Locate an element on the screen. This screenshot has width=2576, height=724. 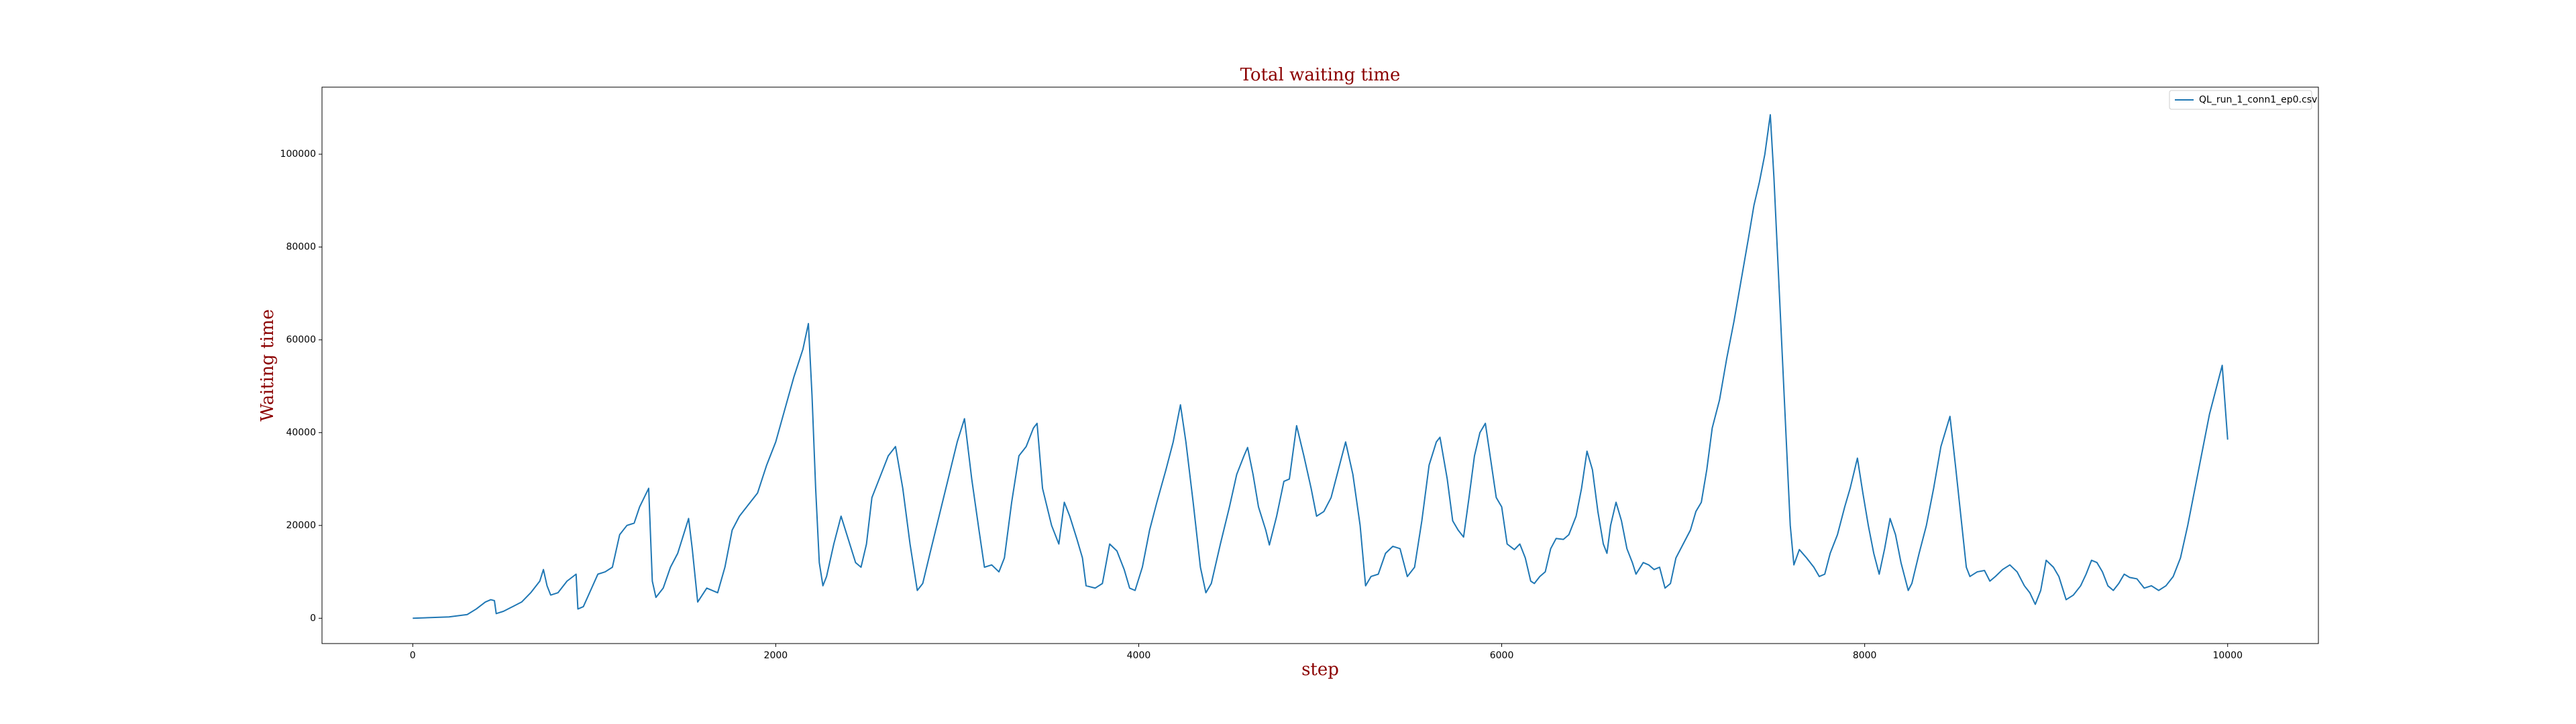
chart-title: Total waiting time is located at coordinates (1320, 75).